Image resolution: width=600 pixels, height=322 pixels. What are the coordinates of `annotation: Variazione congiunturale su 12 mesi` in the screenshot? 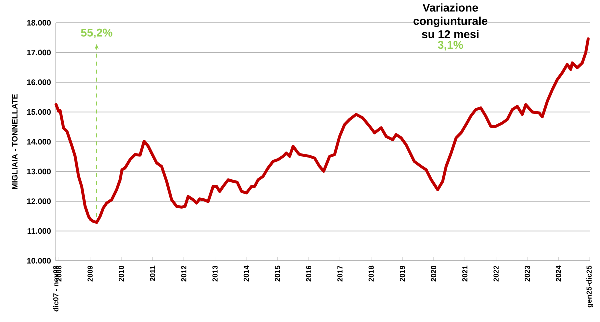 It's located at (451, 21).